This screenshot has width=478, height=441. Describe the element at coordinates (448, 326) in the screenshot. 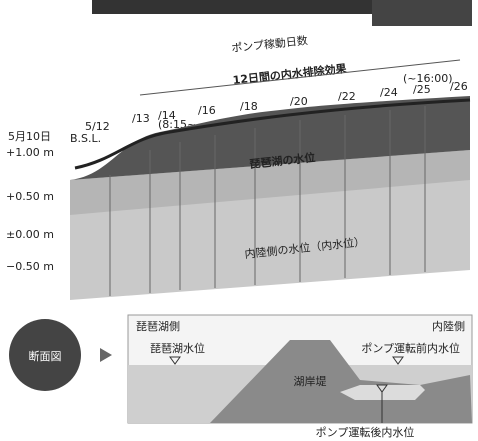

I see `right-label: 内陸側` at that location.